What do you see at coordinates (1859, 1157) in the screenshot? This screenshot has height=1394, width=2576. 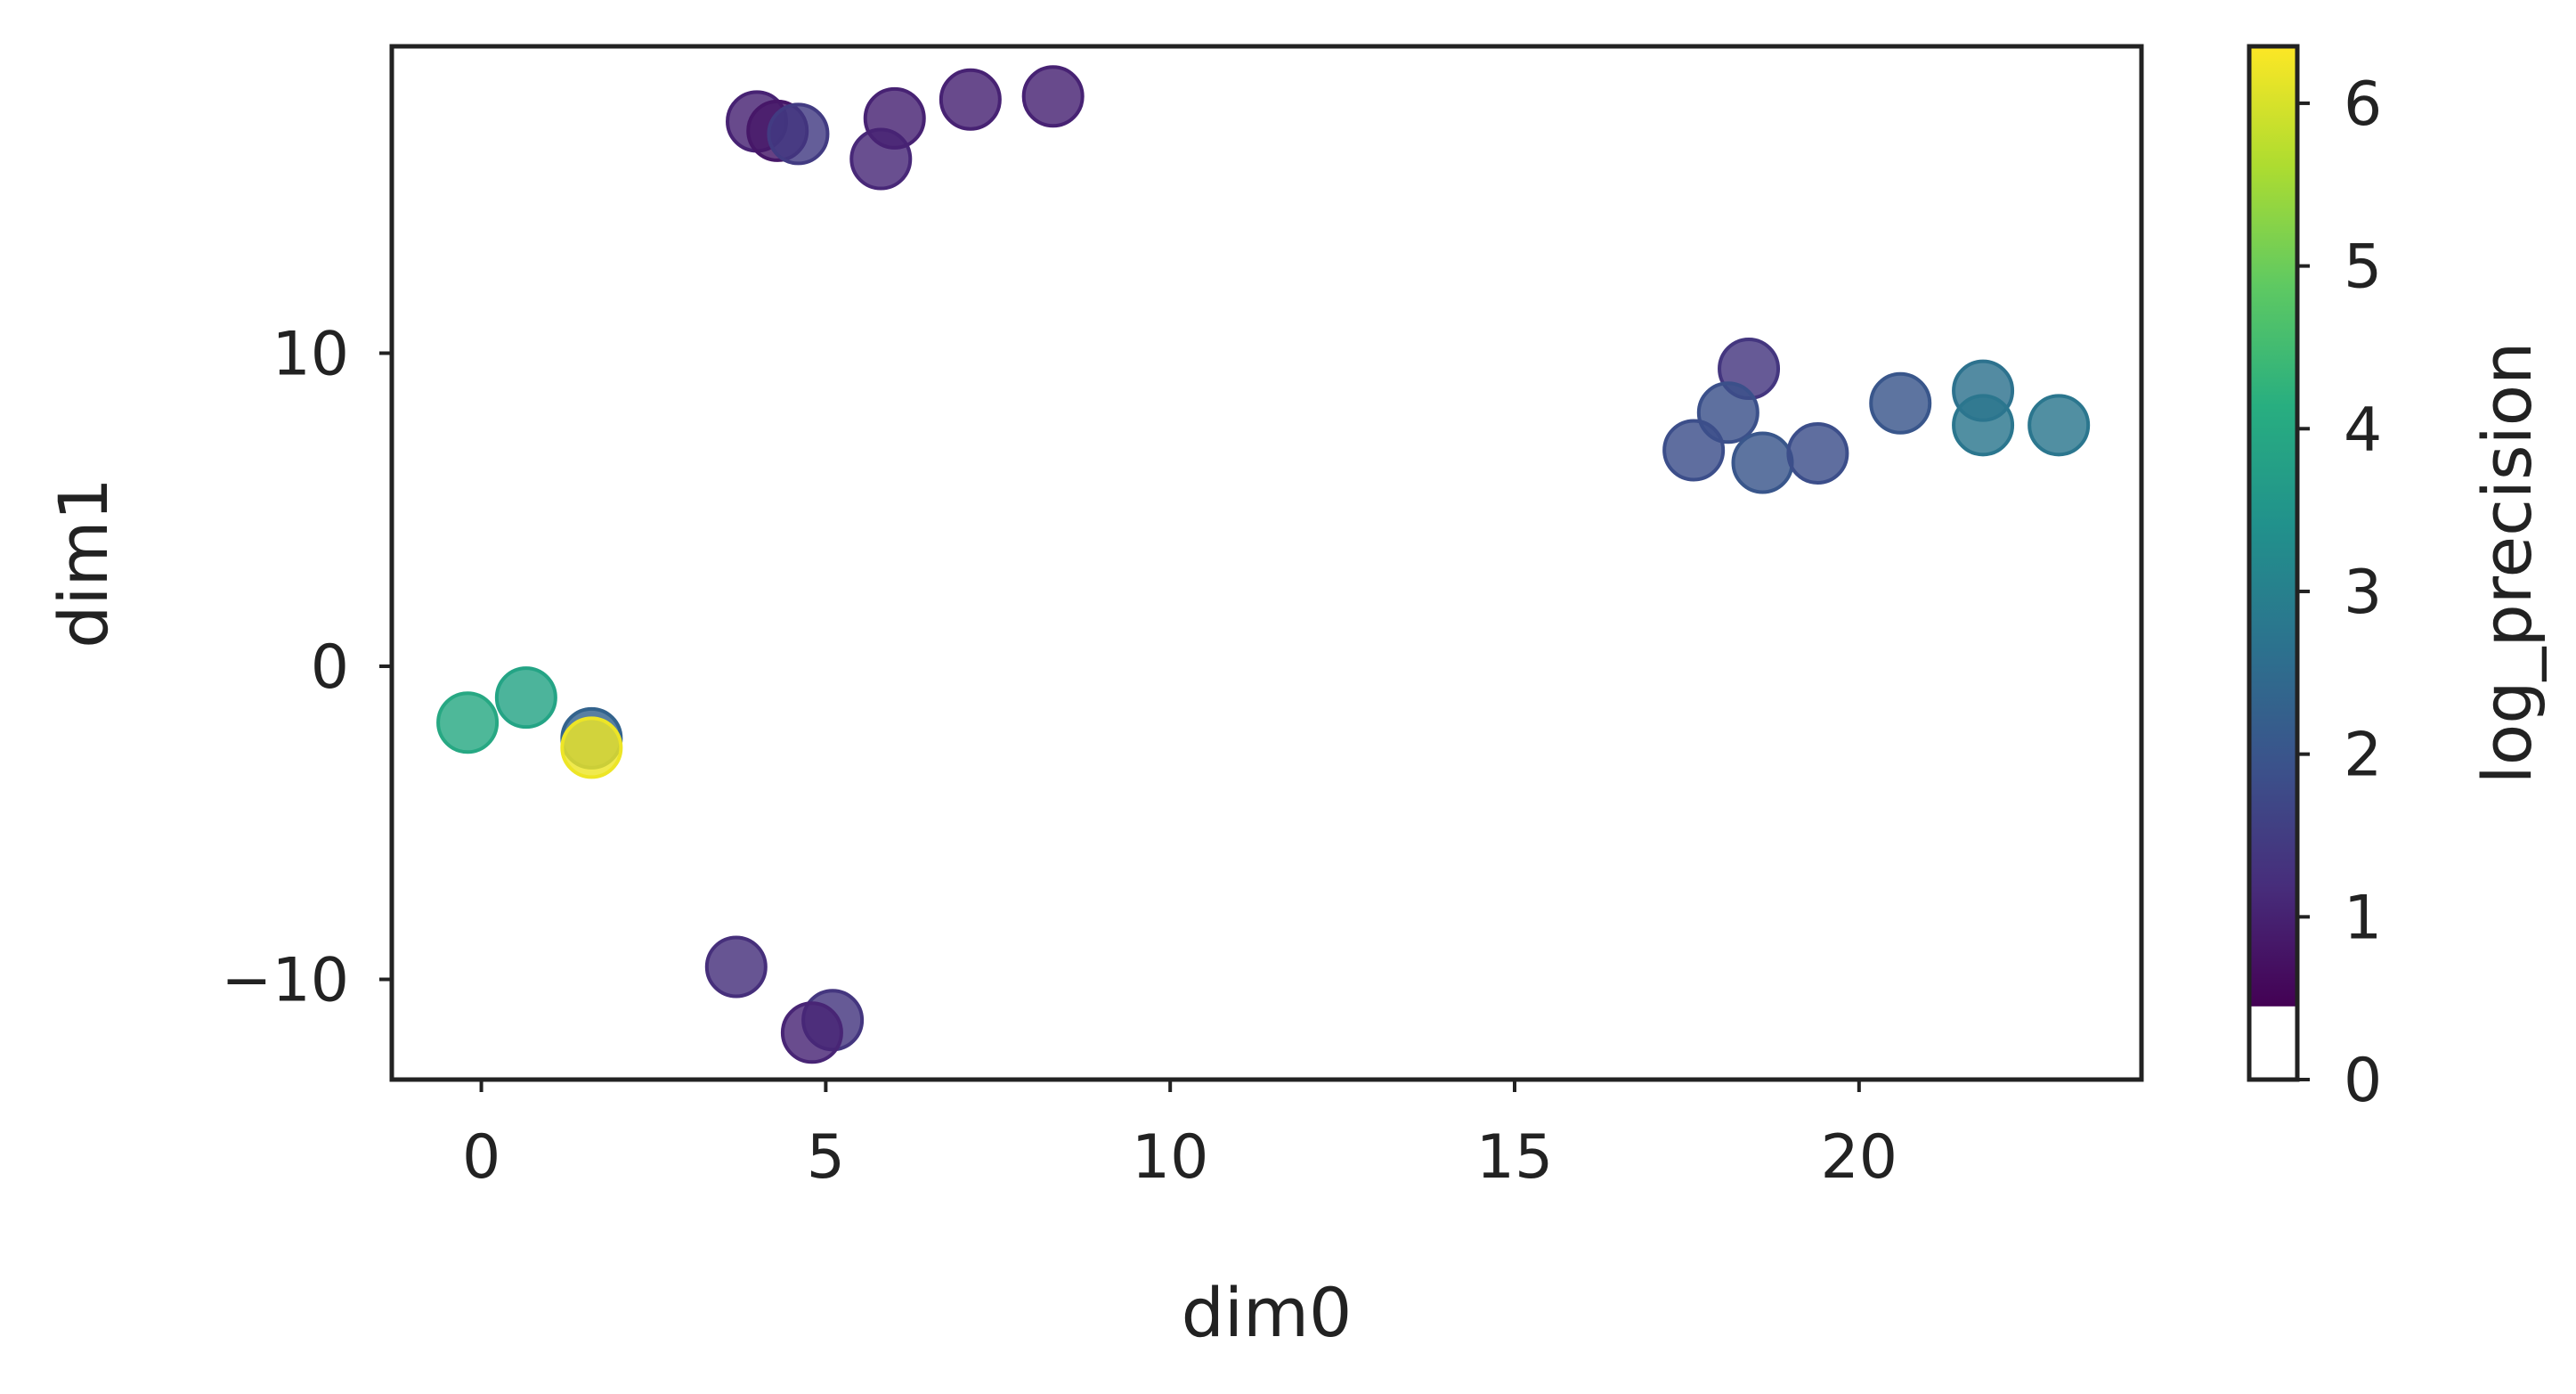 I see `x-tick-label: 20` at bounding box center [1859, 1157].